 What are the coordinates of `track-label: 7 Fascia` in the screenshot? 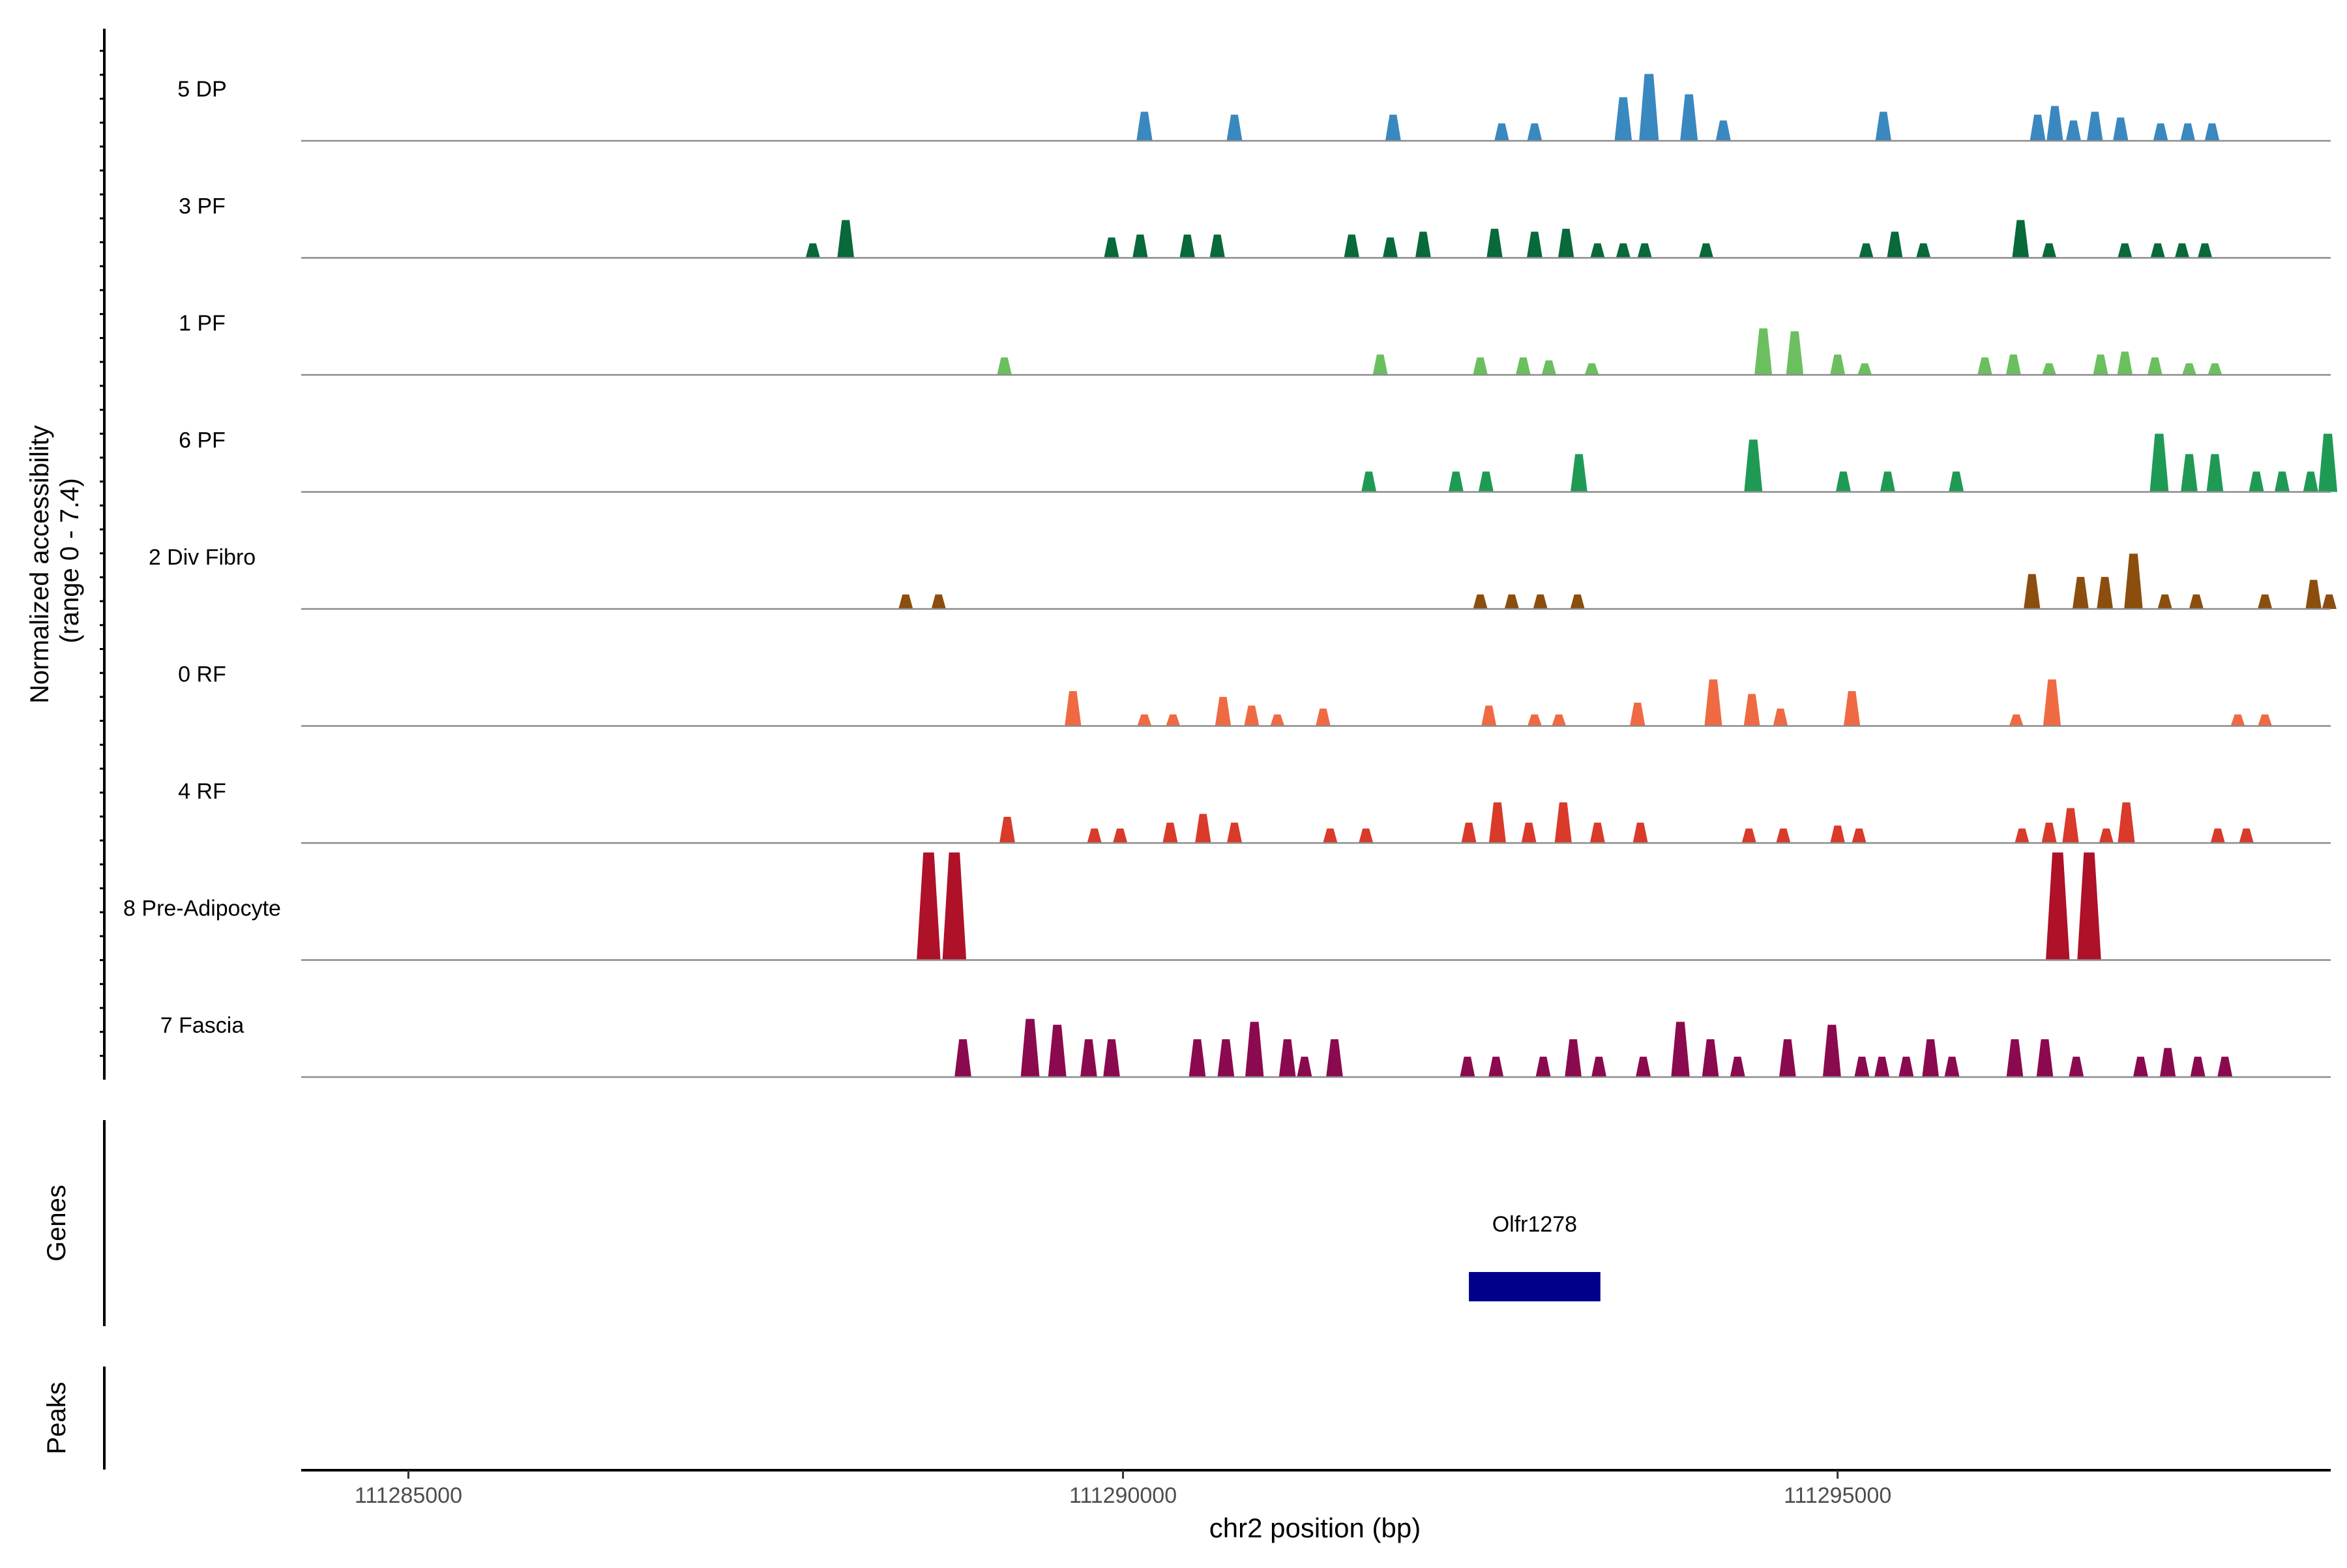 It's located at (202, 1026).